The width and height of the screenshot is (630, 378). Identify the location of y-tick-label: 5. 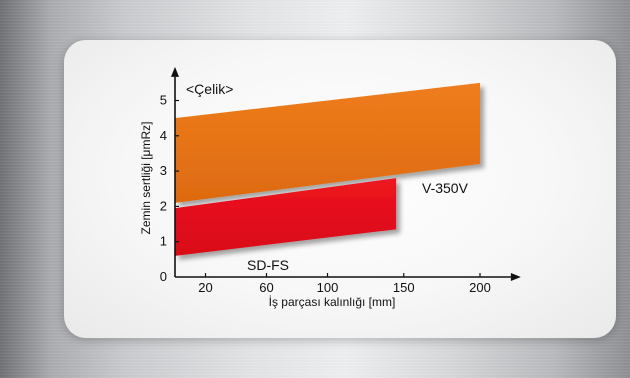
(163, 100).